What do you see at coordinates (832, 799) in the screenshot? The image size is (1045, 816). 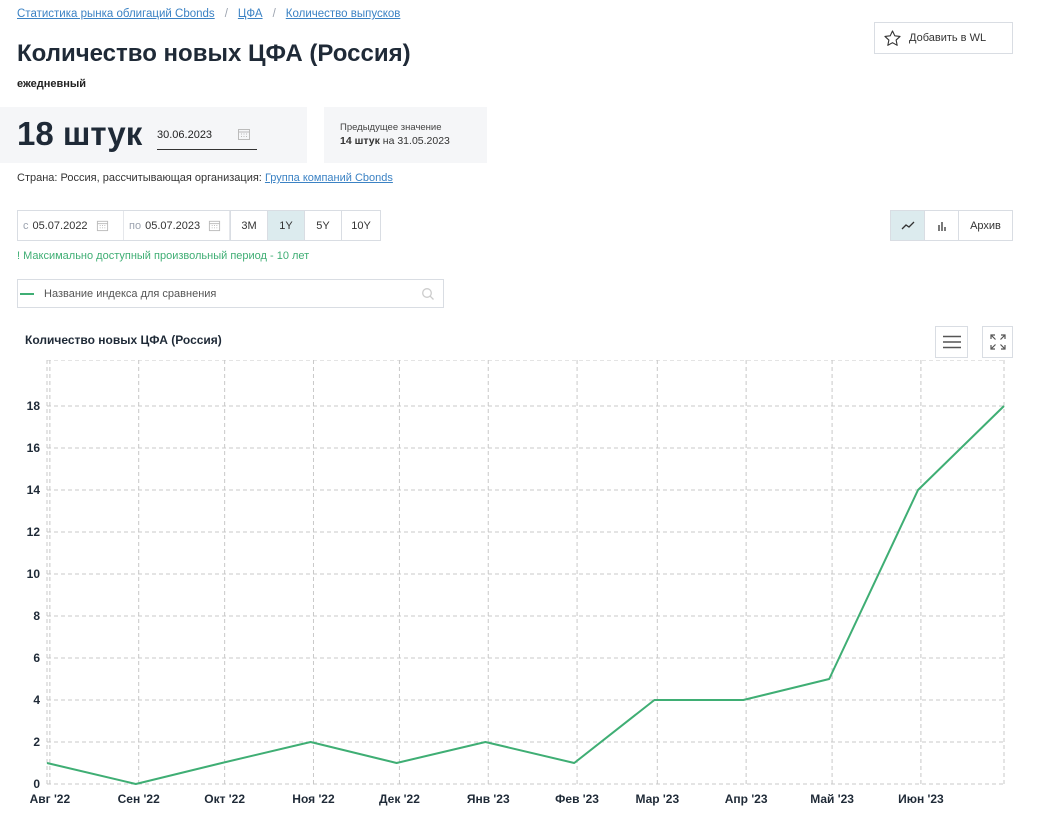 I see `x-tick-label: Май '23` at bounding box center [832, 799].